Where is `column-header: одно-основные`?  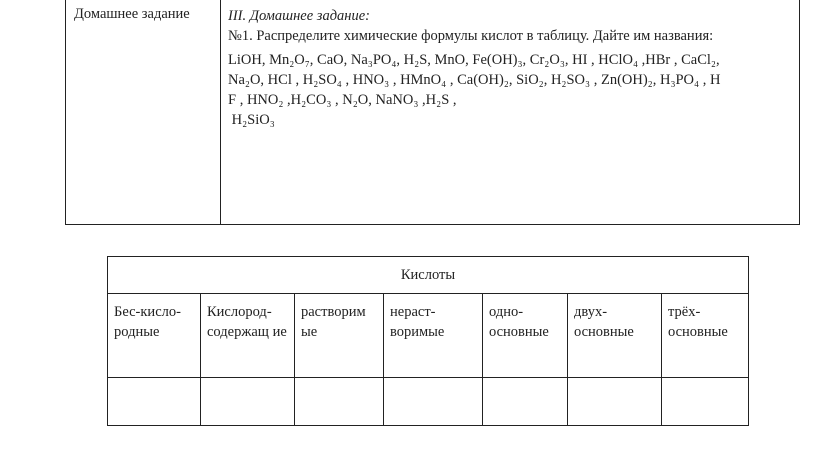
column-header: одно-основные is located at coordinates (525, 335).